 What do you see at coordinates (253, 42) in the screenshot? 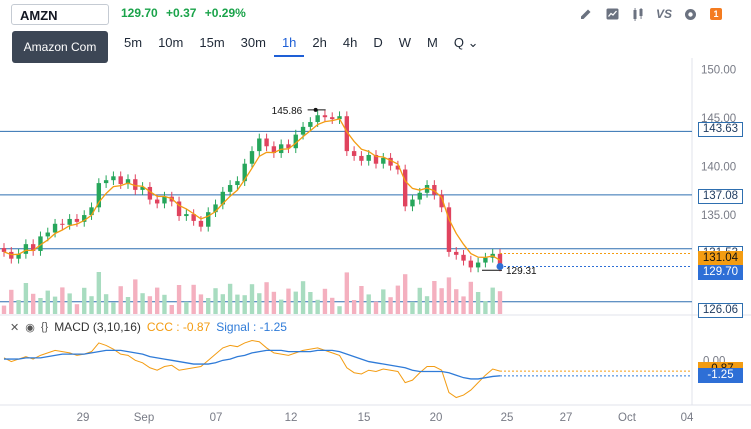
I see `interval-30m: 30m` at bounding box center [253, 42].